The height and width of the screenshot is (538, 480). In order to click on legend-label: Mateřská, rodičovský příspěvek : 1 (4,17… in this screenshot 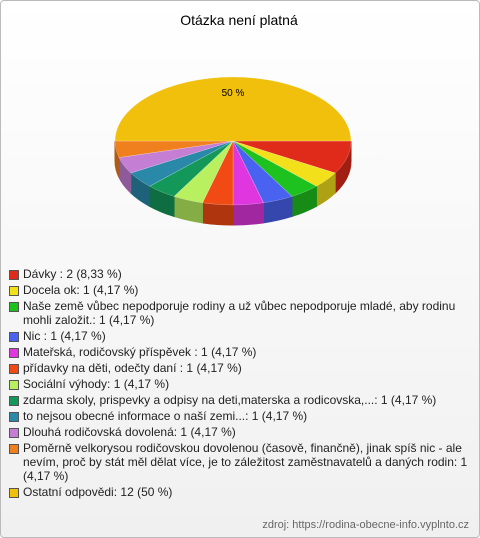, I will do `click(140, 352)`.